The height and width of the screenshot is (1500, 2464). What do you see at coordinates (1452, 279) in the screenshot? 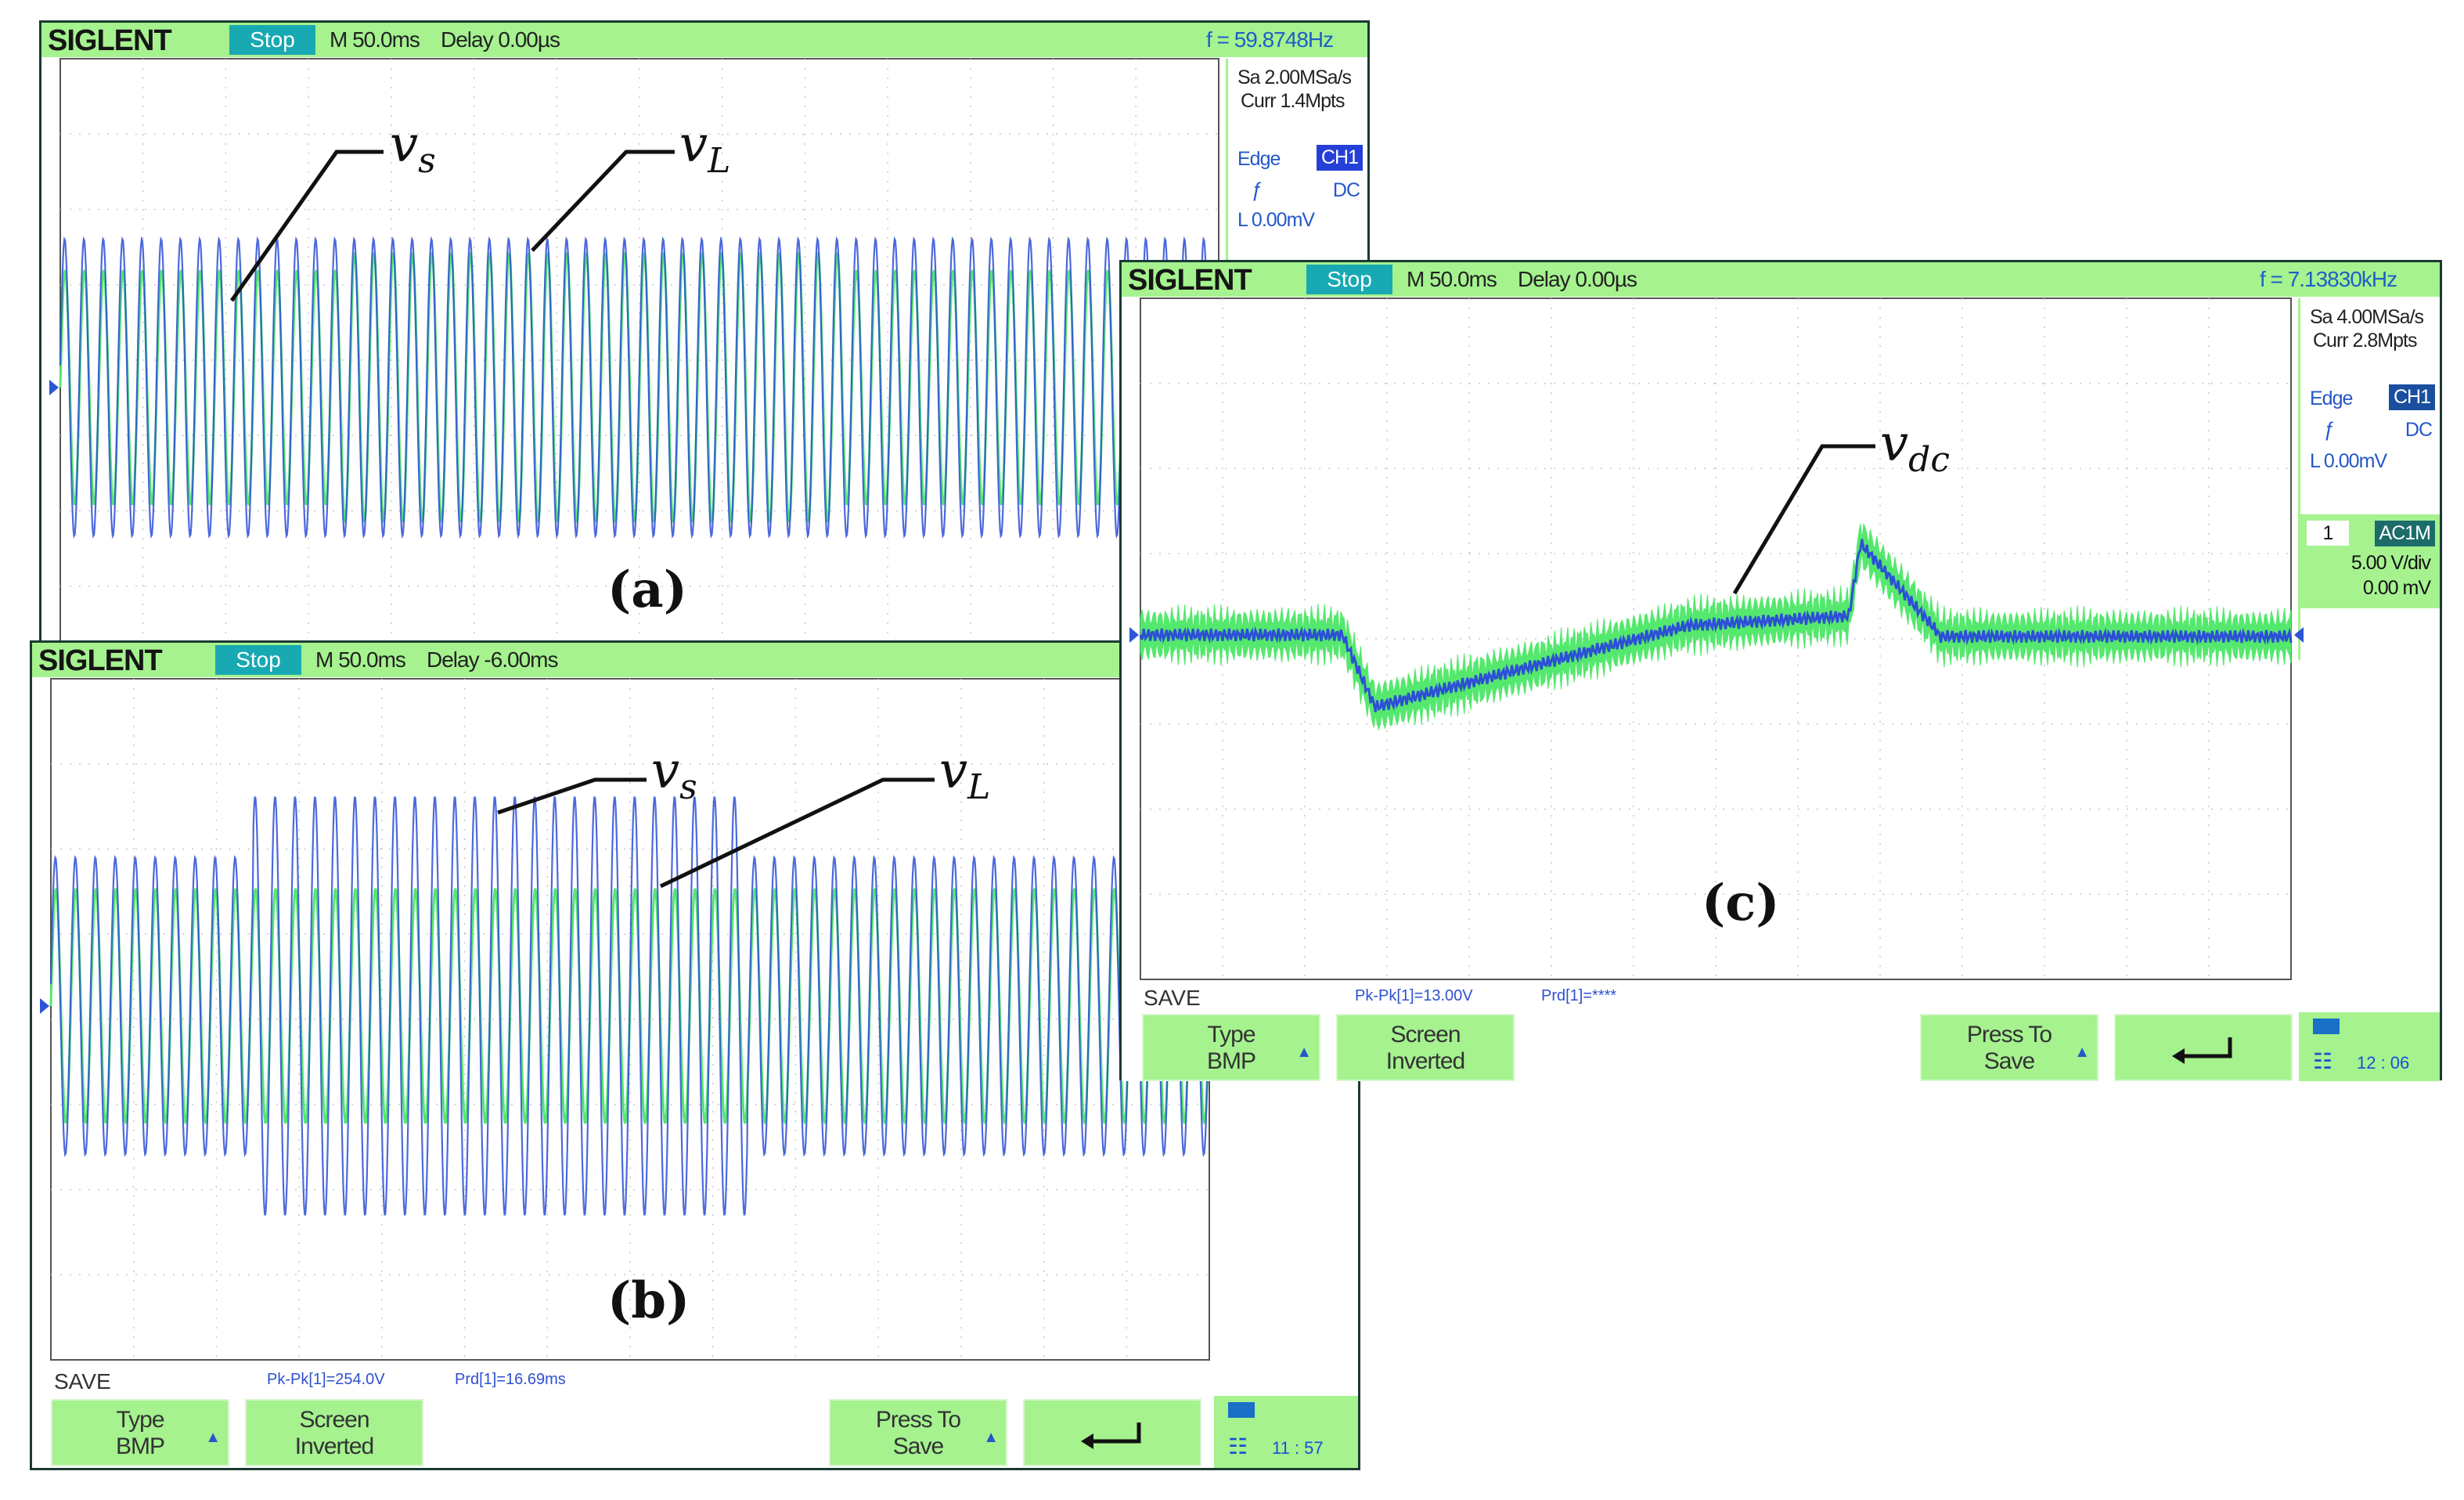
I see `scope-c-timebase: M 50.0ms` at bounding box center [1452, 279].